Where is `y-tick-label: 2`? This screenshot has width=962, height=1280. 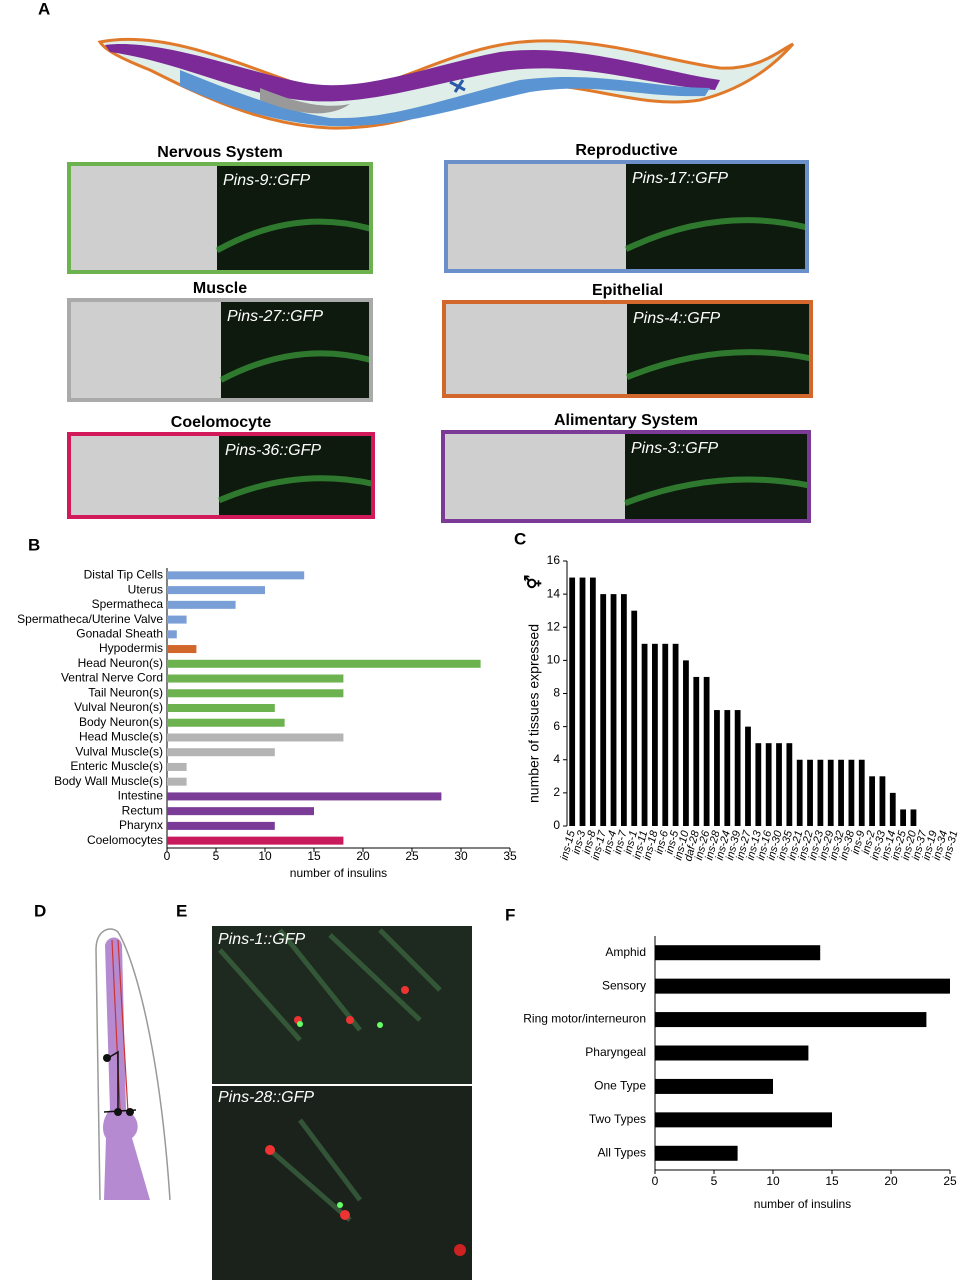
y-tick-label: 2 is located at coordinates (556, 792).